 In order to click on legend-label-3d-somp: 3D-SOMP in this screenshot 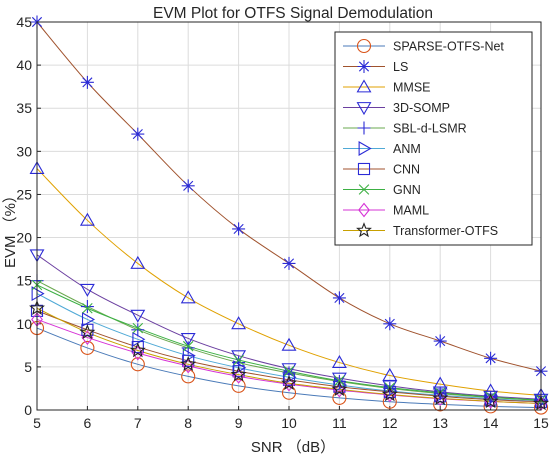, I will do `click(421, 108)`.